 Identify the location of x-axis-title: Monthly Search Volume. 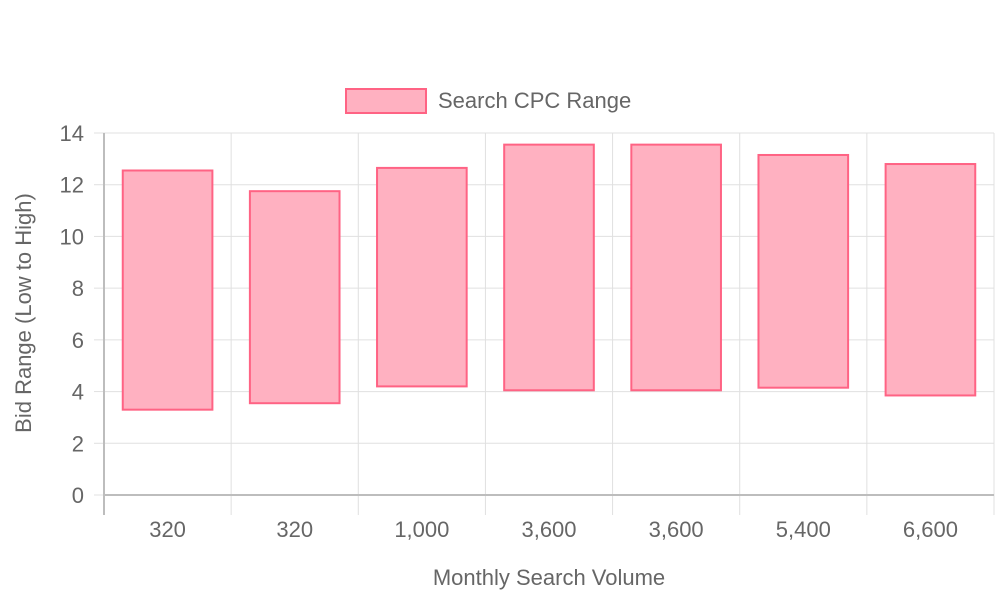
(549, 577).